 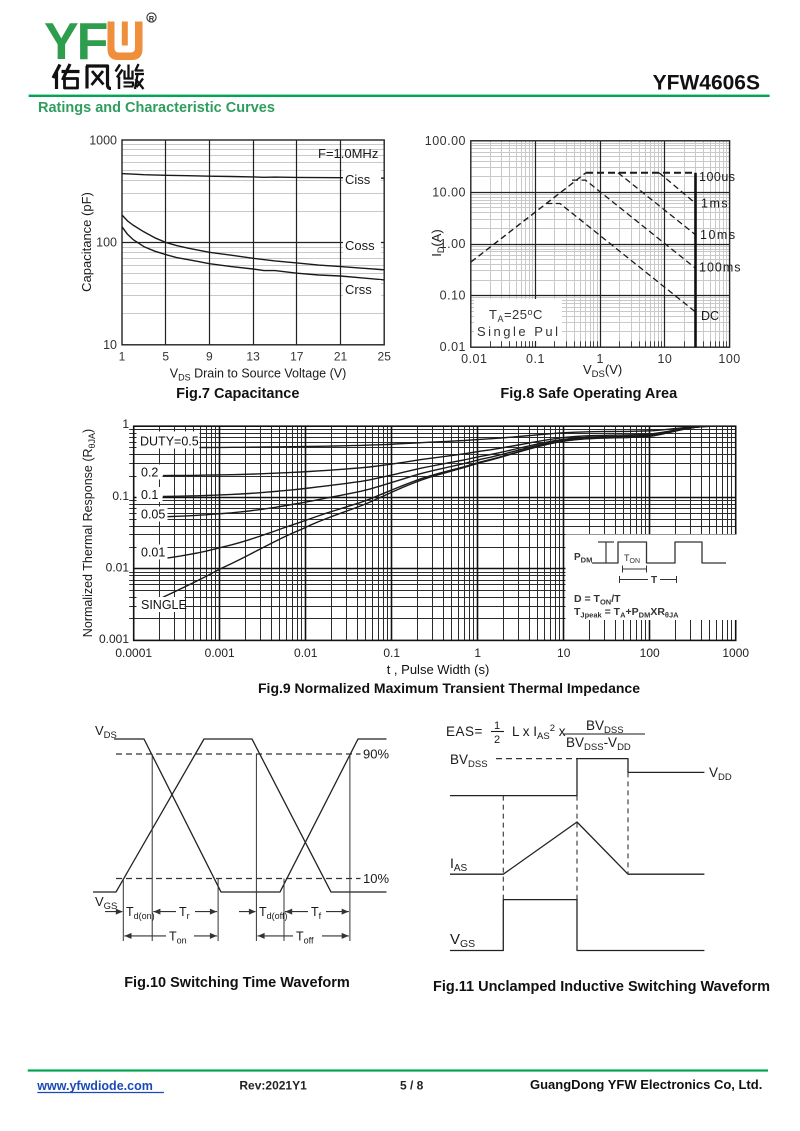 I want to click on svg-text: 100us, so click(x=717, y=177).